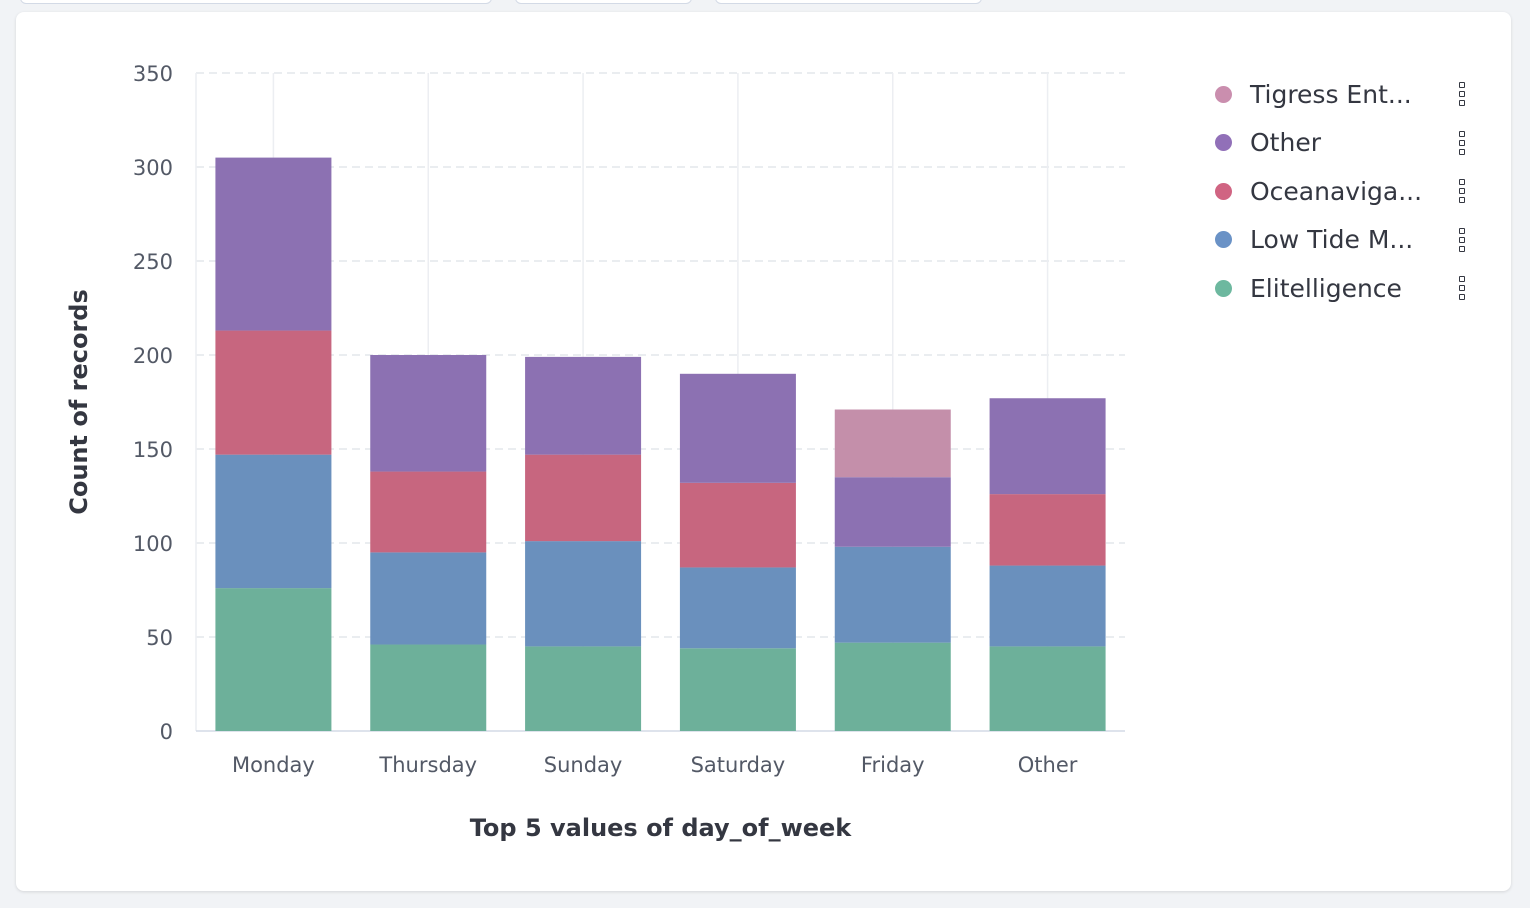 The width and height of the screenshot is (1530, 908). I want to click on x-tick-label: Sunday, so click(583, 765).